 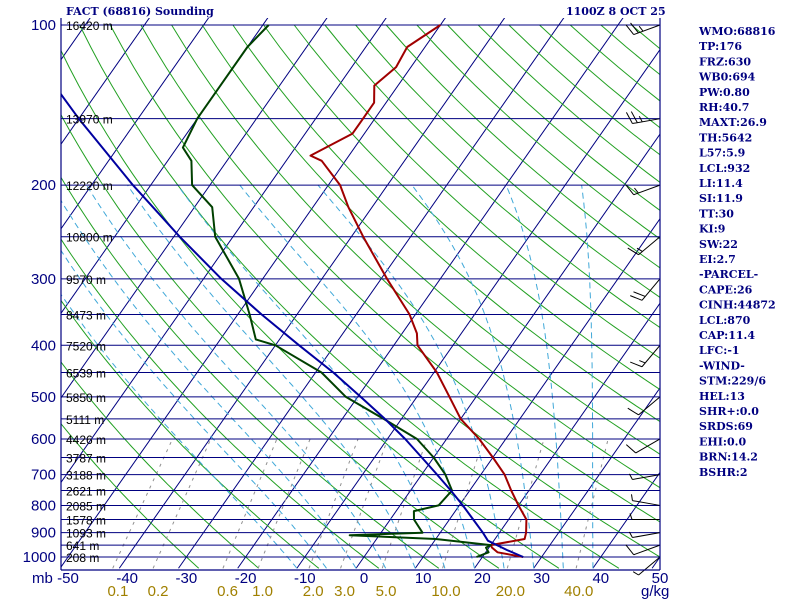 I want to click on stability-index-item: TP:176, so click(x=720, y=46).